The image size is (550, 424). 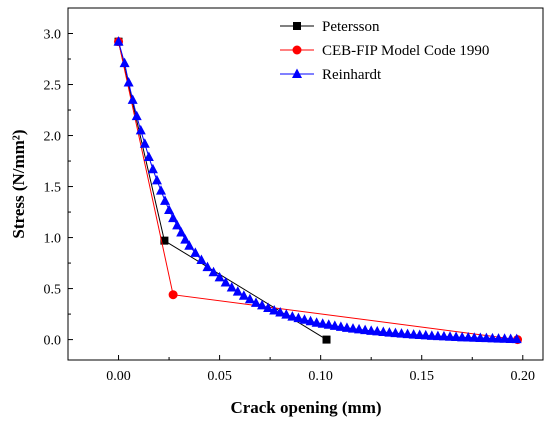 I want to click on legend-marker-ceb-fip-model-code-1990, so click(x=297, y=50).